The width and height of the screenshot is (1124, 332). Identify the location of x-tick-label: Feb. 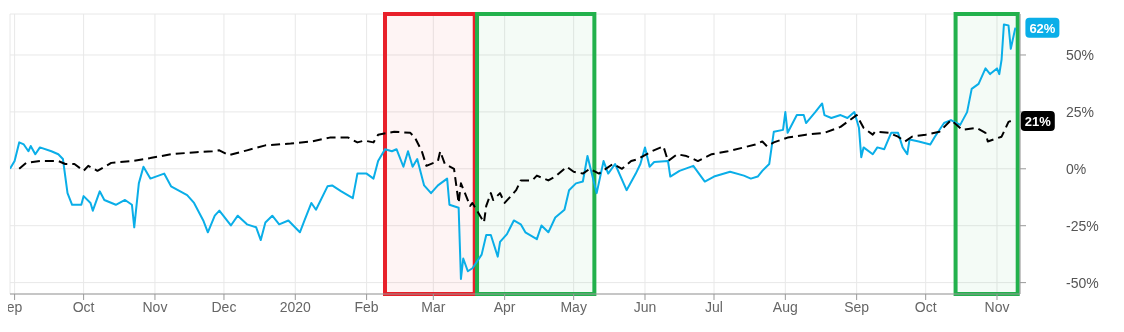
(366, 306).